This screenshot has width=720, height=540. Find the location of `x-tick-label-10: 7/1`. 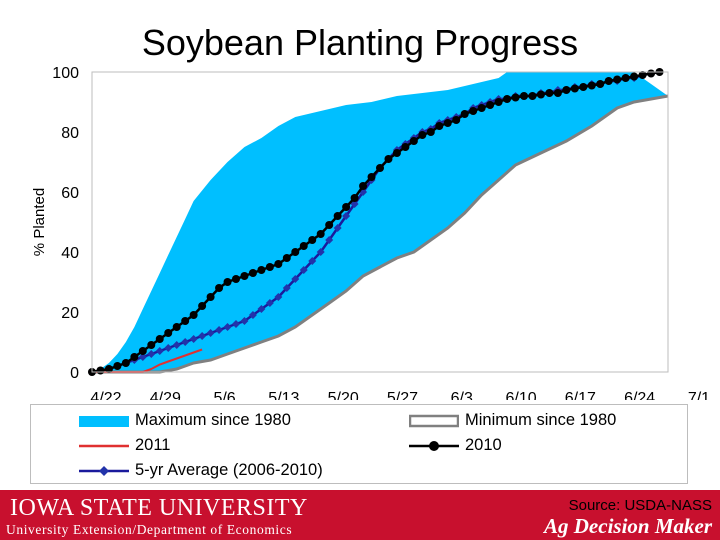

x-tick-label-10: 7/1 is located at coordinates (699, 395).